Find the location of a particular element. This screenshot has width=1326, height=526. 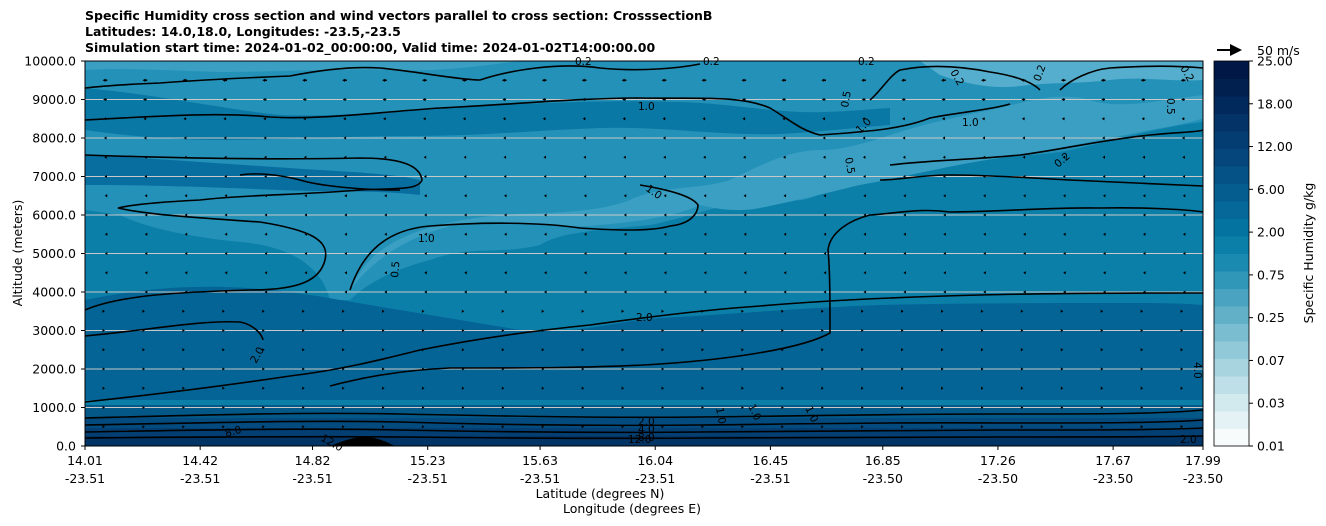

contour-label: 2.0 is located at coordinates (646, 422).